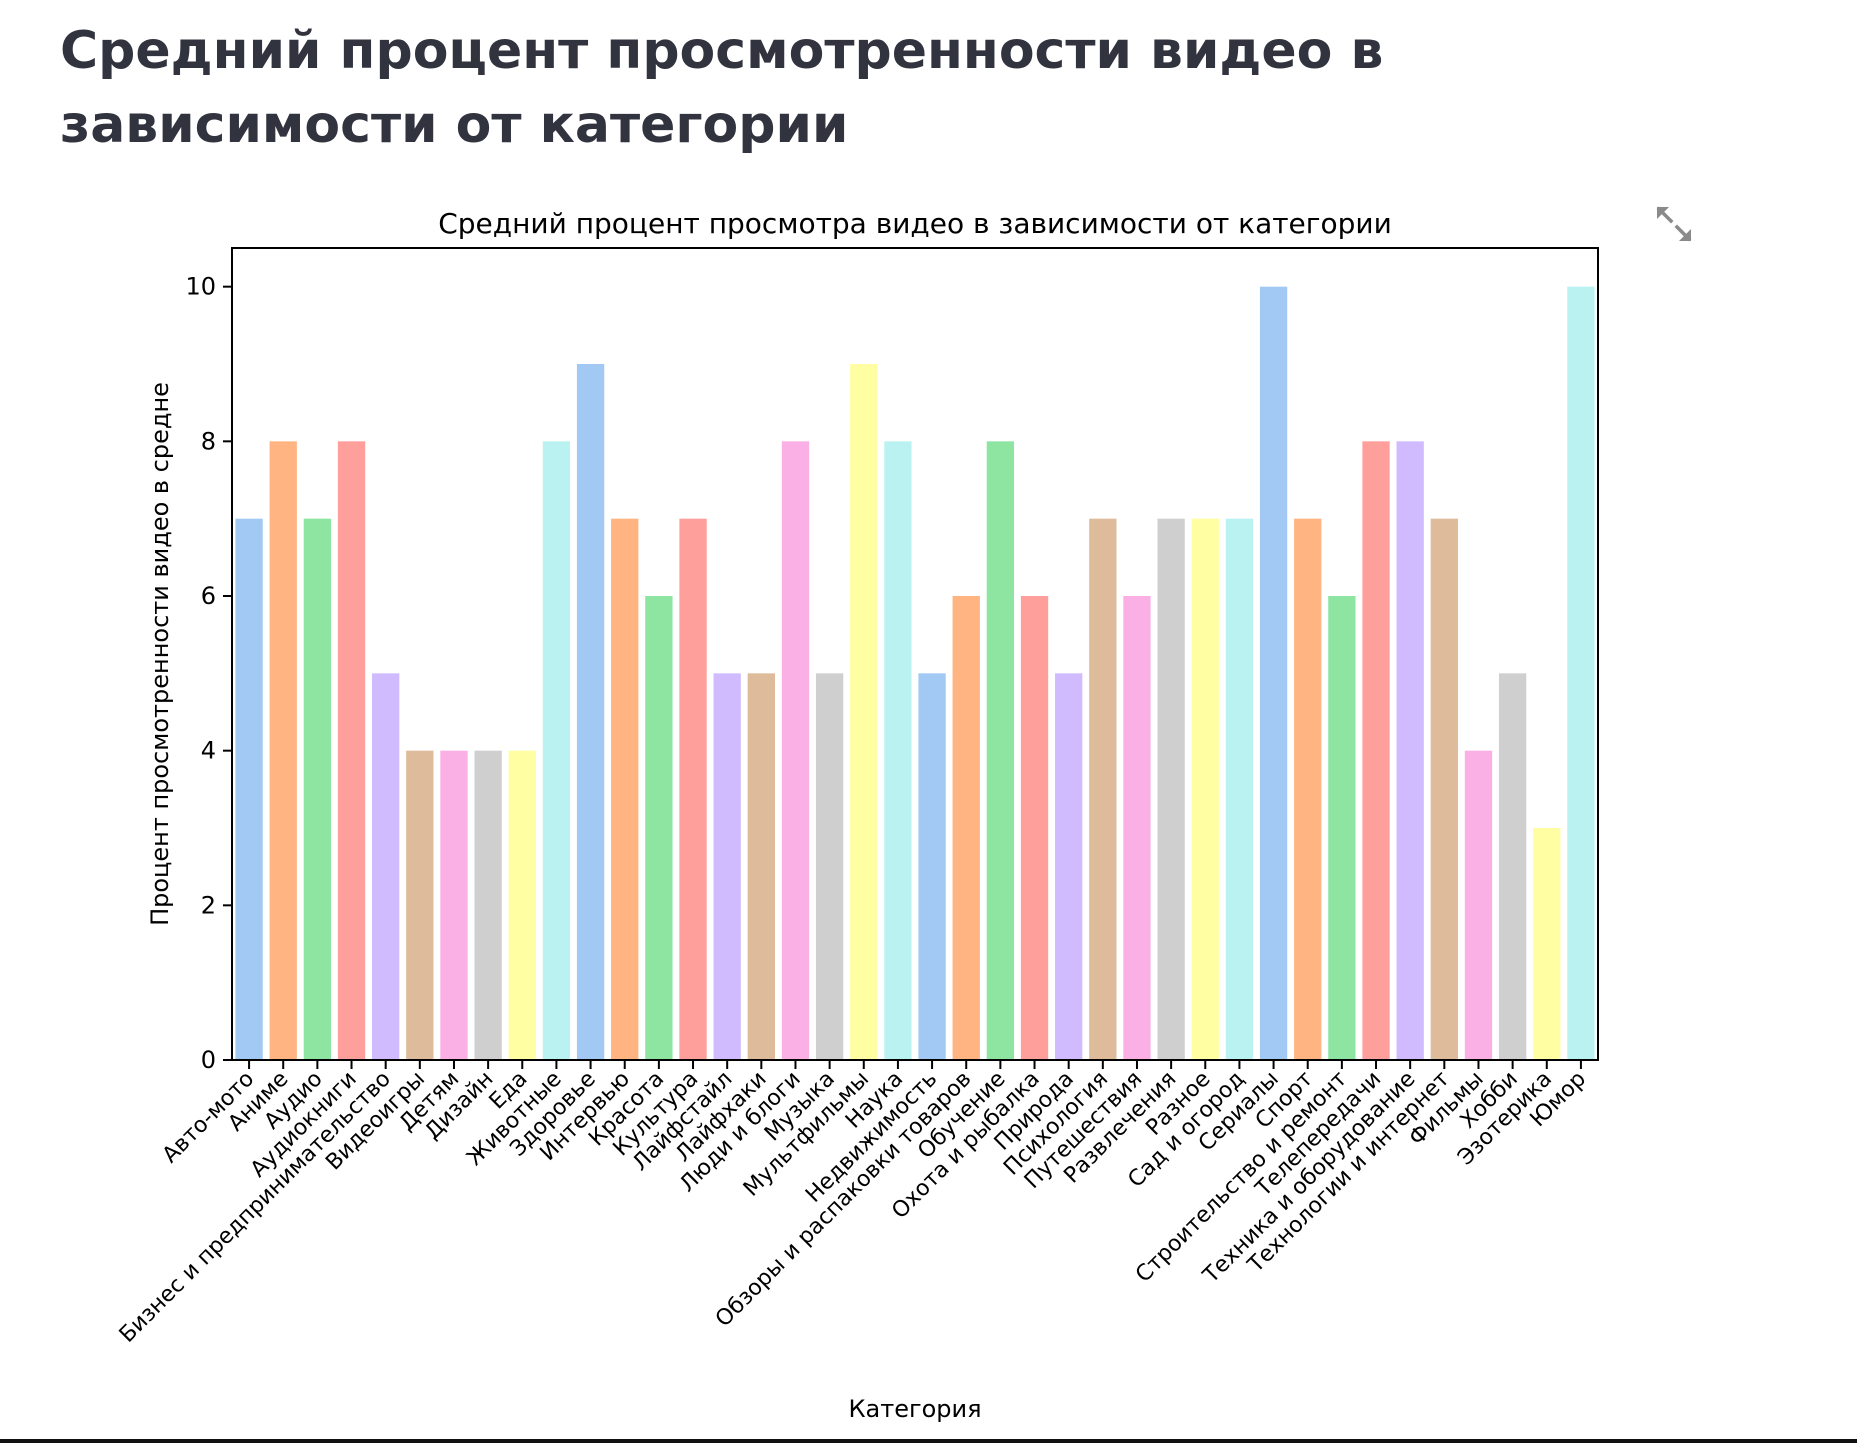 This screenshot has width=1857, height=1443. I want to click on y-tick-label: 2, so click(208, 905).